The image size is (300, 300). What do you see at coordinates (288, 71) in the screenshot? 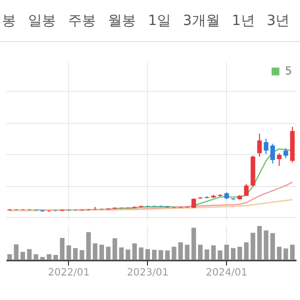
I see `legend-label: 5` at bounding box center [288, 71].